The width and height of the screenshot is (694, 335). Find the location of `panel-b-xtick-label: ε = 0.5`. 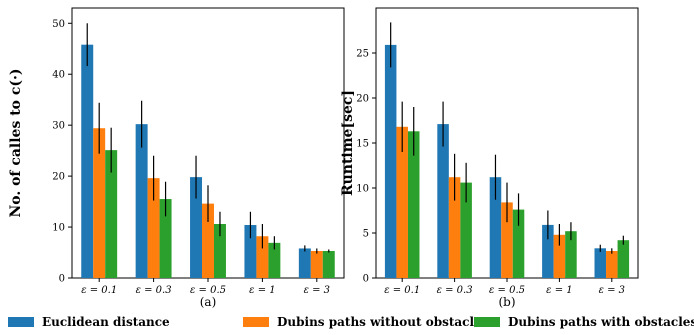

panel-b-xtick-label: ε = 0.5 is located at coordinates (507, 290).